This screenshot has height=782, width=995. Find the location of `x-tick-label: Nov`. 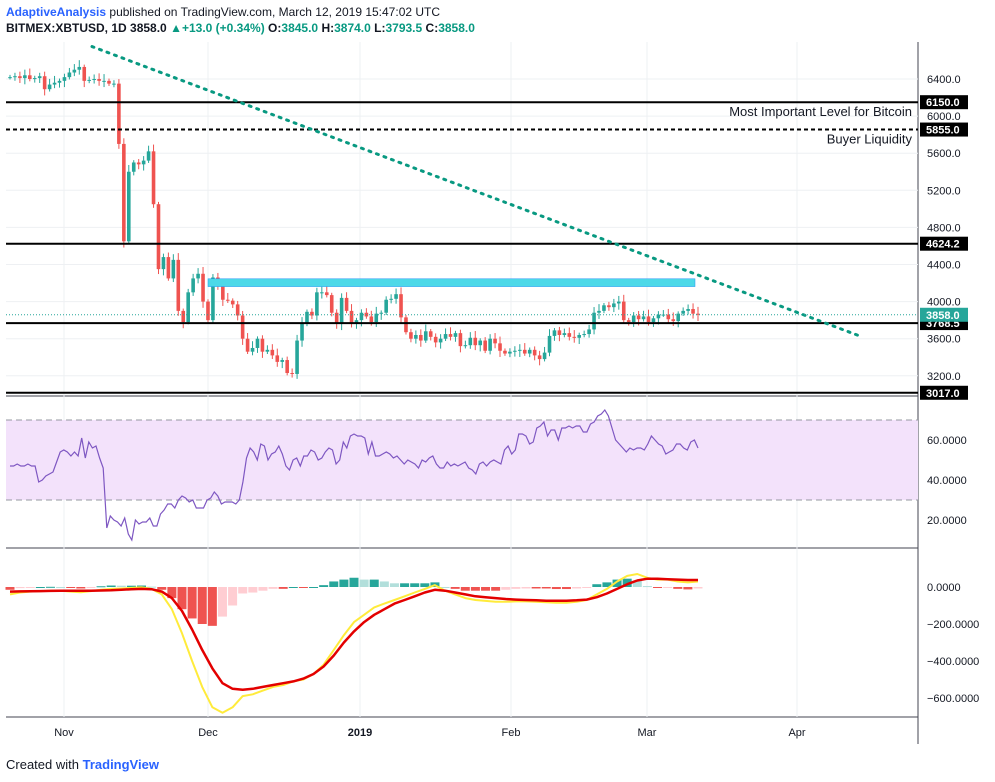

x-tick-label: Nov is located at coordinates (64, 733).